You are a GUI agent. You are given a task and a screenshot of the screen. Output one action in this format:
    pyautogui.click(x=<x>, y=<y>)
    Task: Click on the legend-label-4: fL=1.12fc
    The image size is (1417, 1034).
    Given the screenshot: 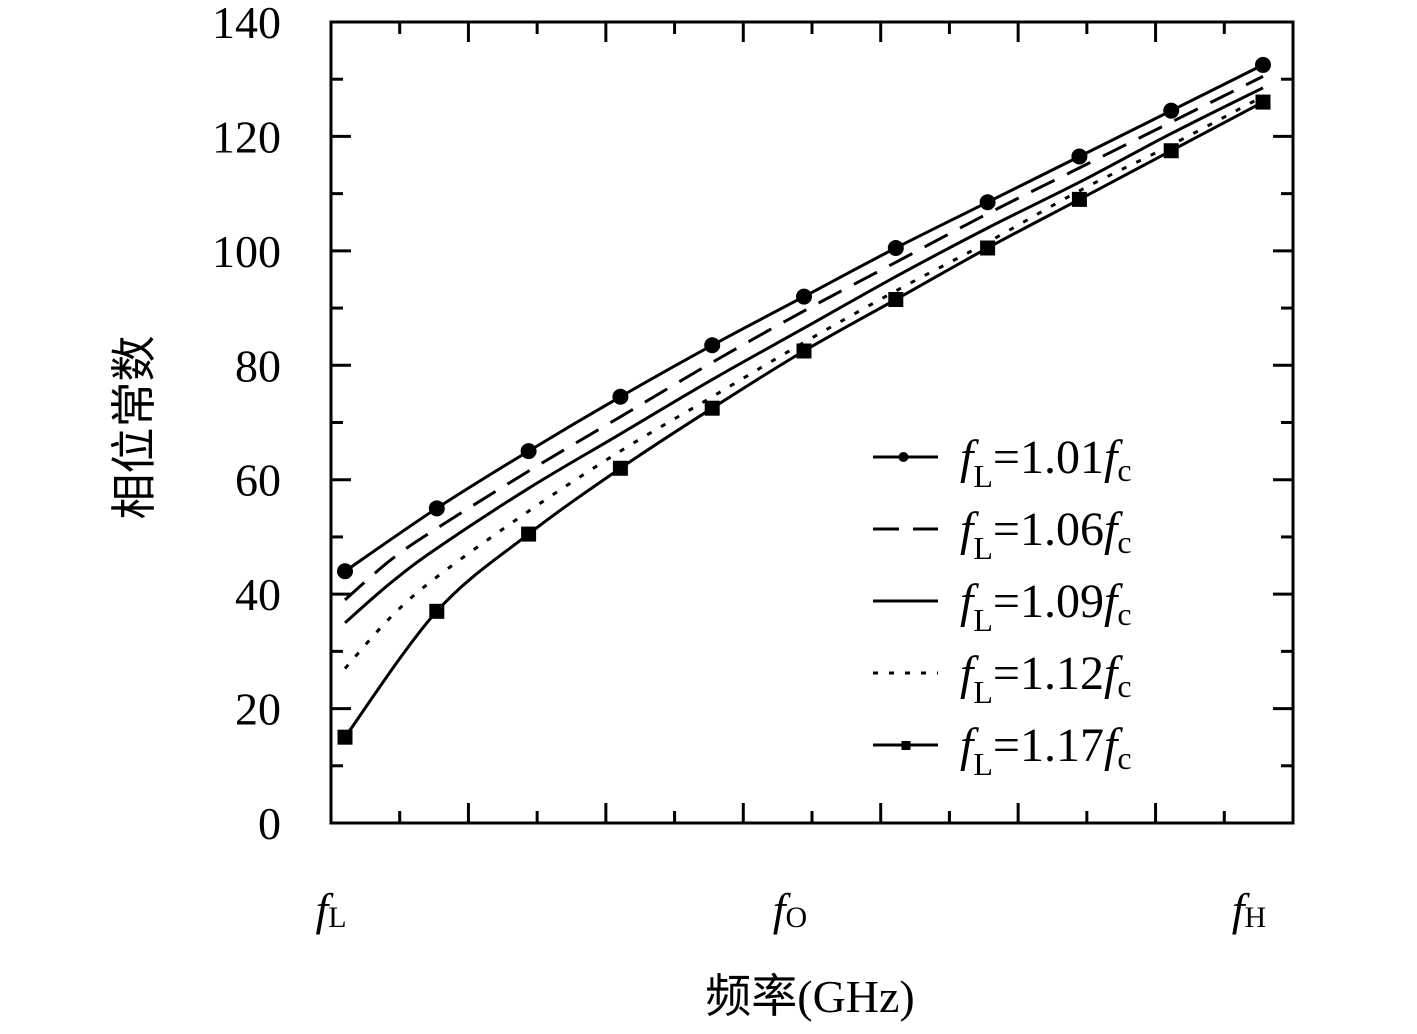 What is the action you would take?
    pyautogui.click(x=1046, y=678)
    